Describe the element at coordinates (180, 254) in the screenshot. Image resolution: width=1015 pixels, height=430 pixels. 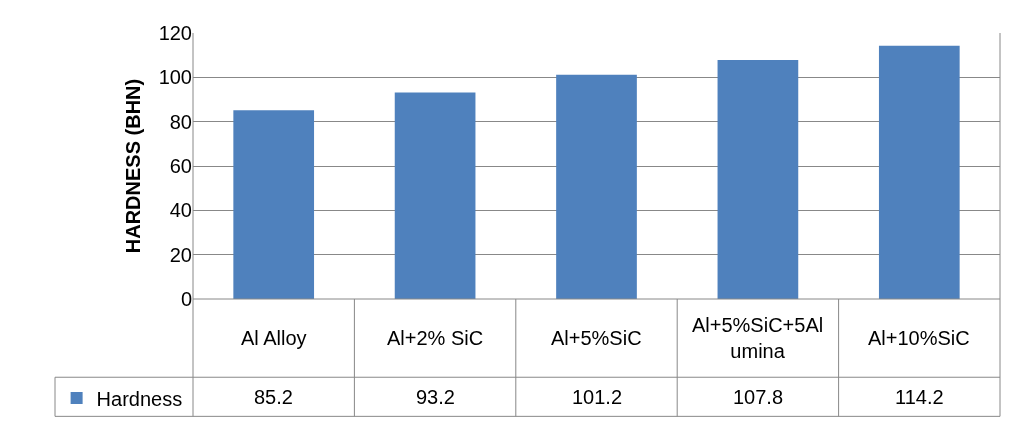
I see `y-tick-label: 20` at that location.